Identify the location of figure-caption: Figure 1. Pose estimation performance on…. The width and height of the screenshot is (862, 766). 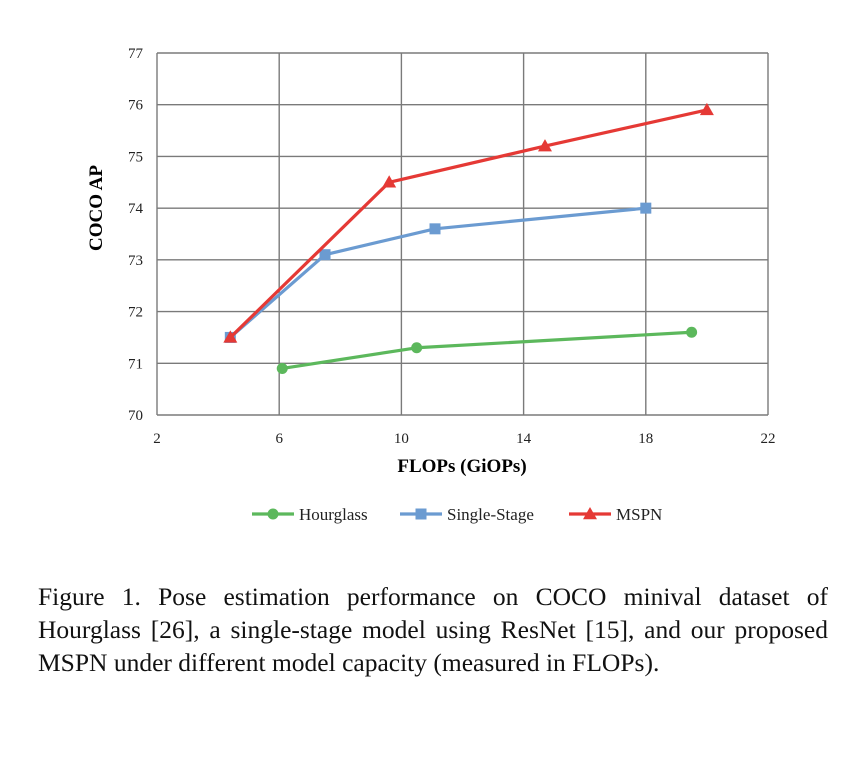
(433, 629).